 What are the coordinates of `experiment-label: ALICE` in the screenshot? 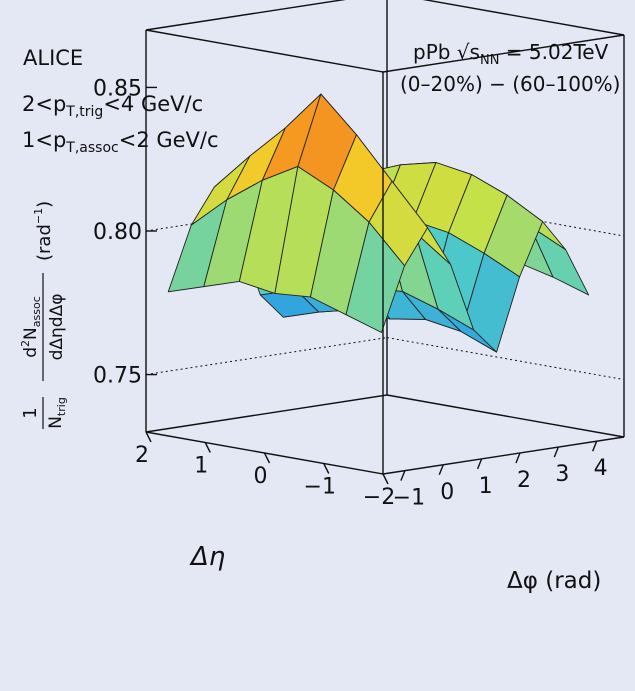 It's located at (53, 58).